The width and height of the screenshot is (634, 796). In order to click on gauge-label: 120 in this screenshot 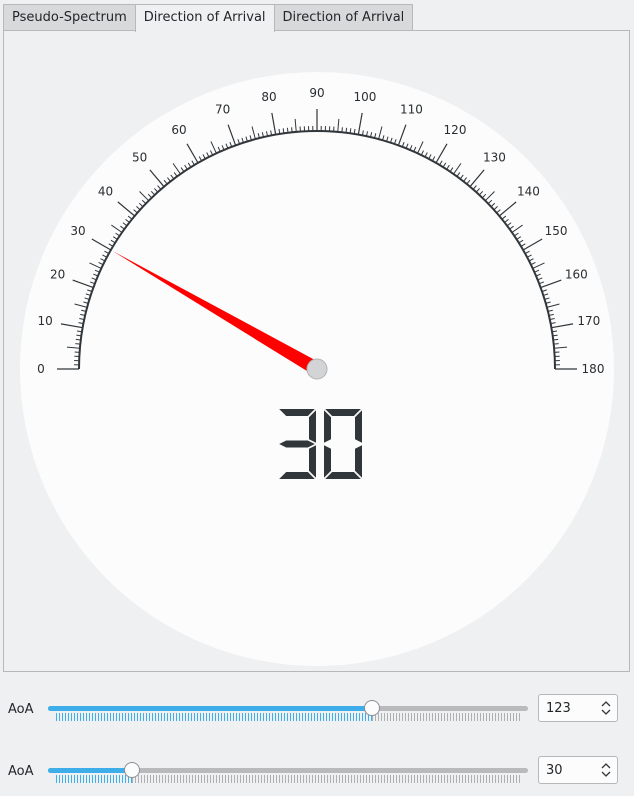, I will do `click(455, 130)`.